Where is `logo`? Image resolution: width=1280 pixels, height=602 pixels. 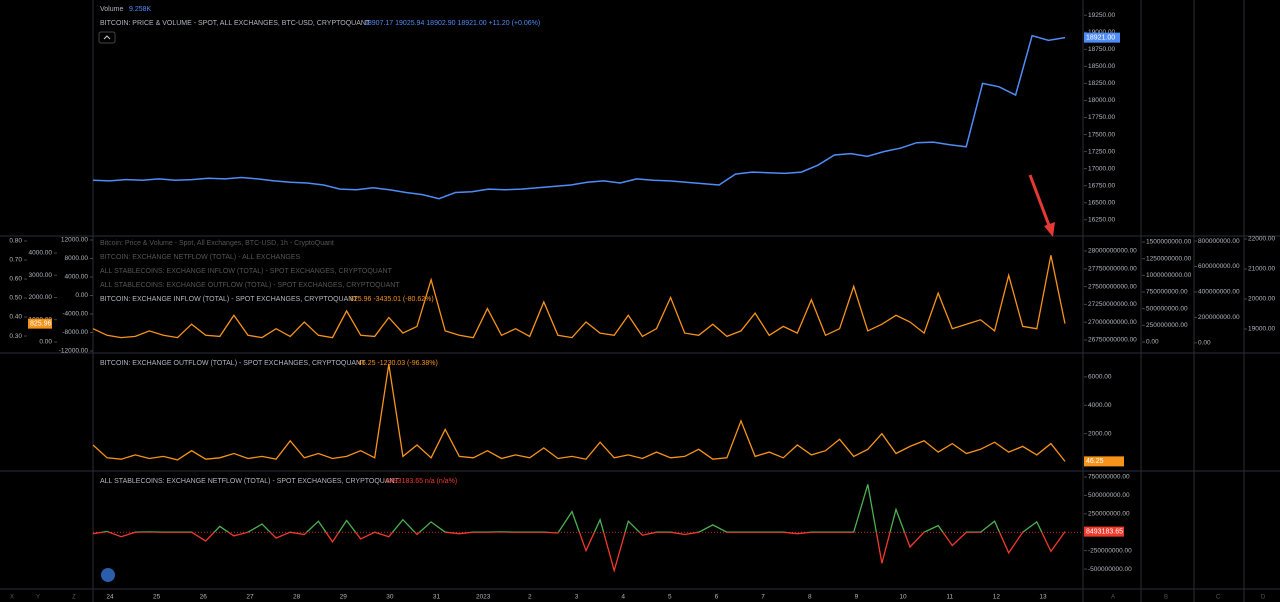 logo is located at coordinates (108, 575).